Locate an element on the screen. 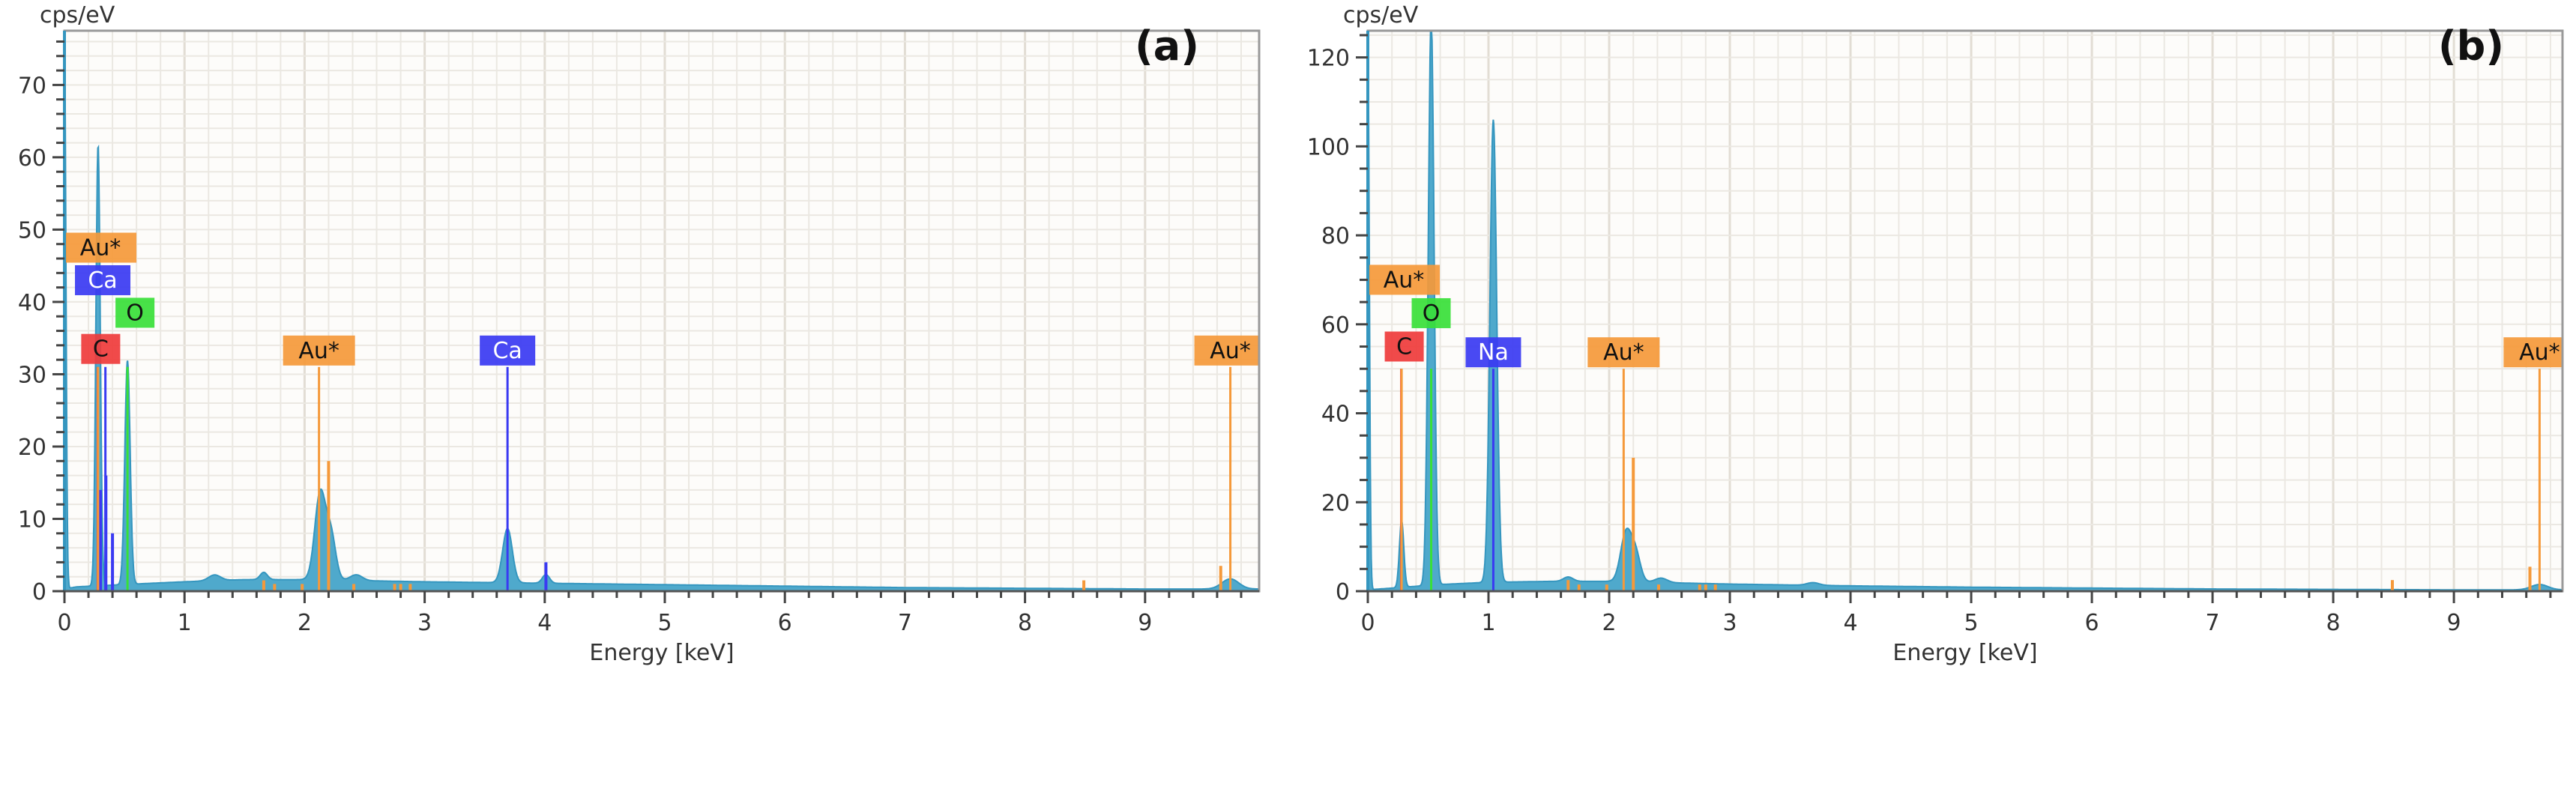 This screenshot has width=2576, height=792. y-tick-label: 50 is located at coordinates (32, 231).